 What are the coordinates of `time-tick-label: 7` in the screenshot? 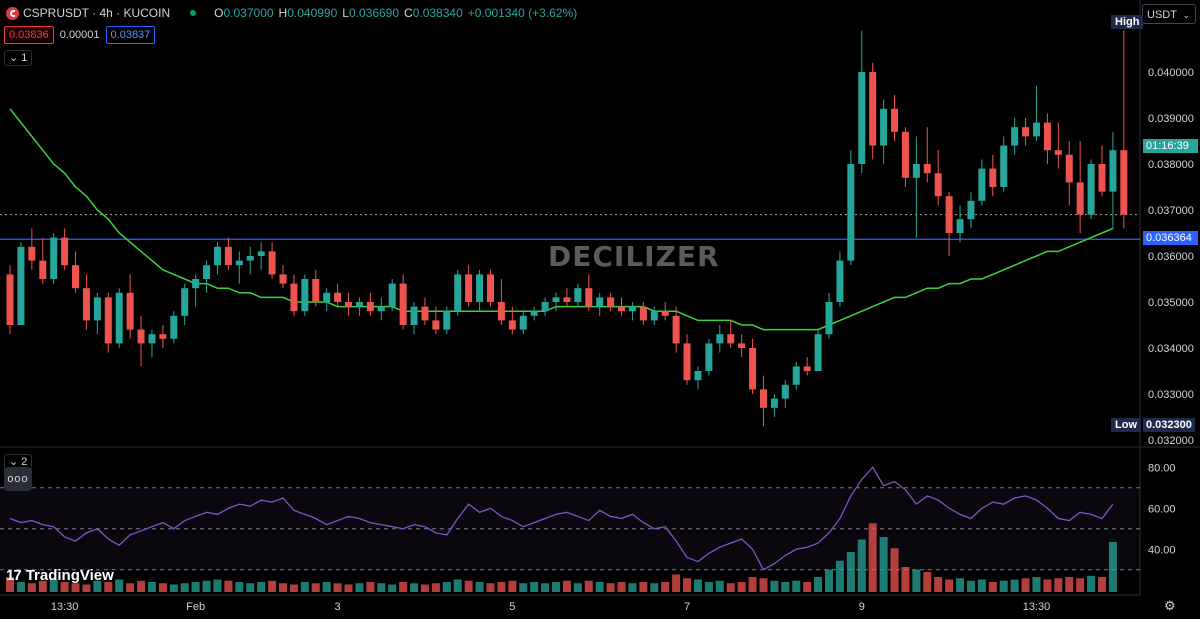 It's located at (687, 607).